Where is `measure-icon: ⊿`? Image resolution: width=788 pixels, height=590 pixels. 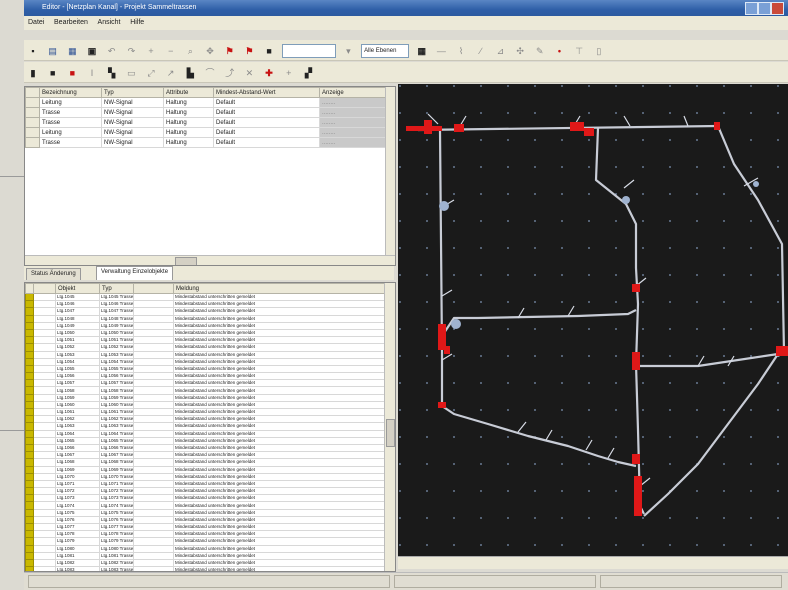 measure-icon: ⊿ is located at coordinates (500, 51).